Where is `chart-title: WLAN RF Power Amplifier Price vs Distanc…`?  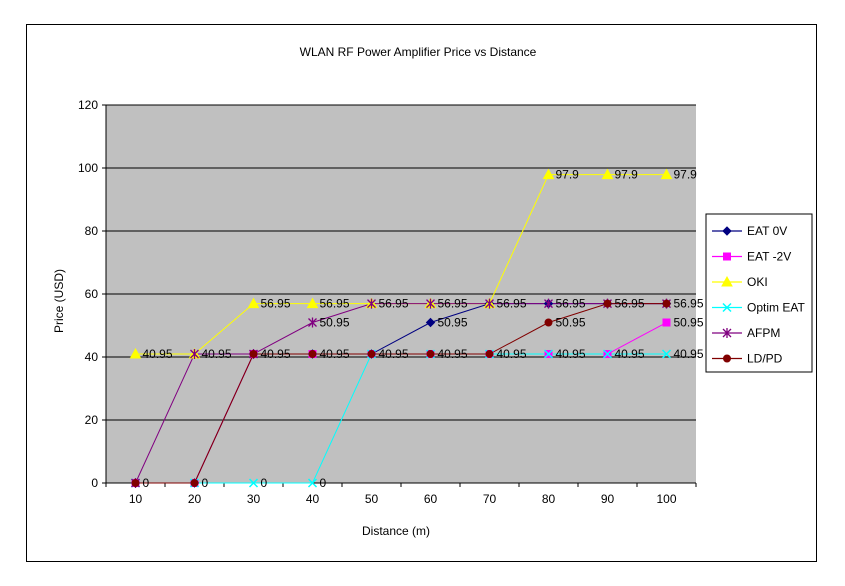
chart-title: WLAN RF Power Amplifier Price vs Distanc… is located at coordinates (418, 52).